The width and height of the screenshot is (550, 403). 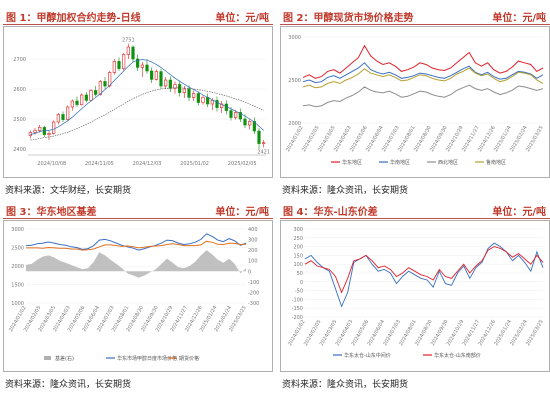 What do you see at coordinates (17, 286) in the screenshot?
I see `y-tick-label: 1500` at bounding box center [17, 286].